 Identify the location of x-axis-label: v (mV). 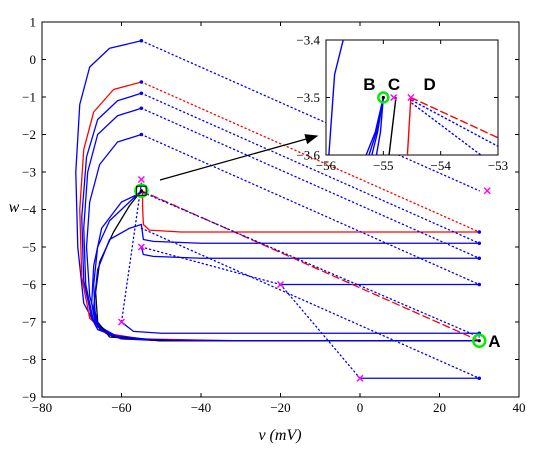
(279, 435).